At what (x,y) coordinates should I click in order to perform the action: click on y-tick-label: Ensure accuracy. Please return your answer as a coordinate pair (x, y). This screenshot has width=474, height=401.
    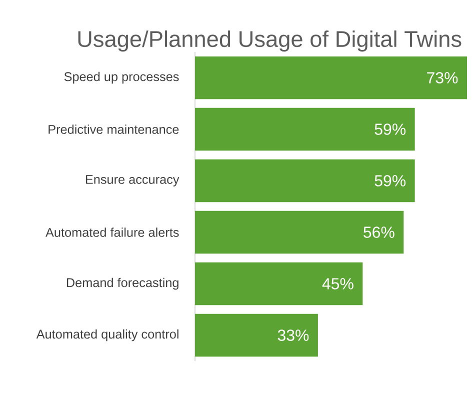
    Looking at the image, I should click on (133, 180).